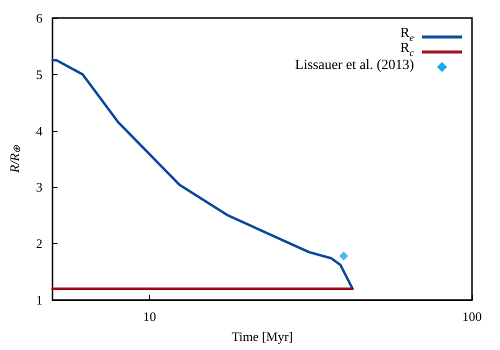  I want to click on x-tick-label: 10, so click(149, 316).